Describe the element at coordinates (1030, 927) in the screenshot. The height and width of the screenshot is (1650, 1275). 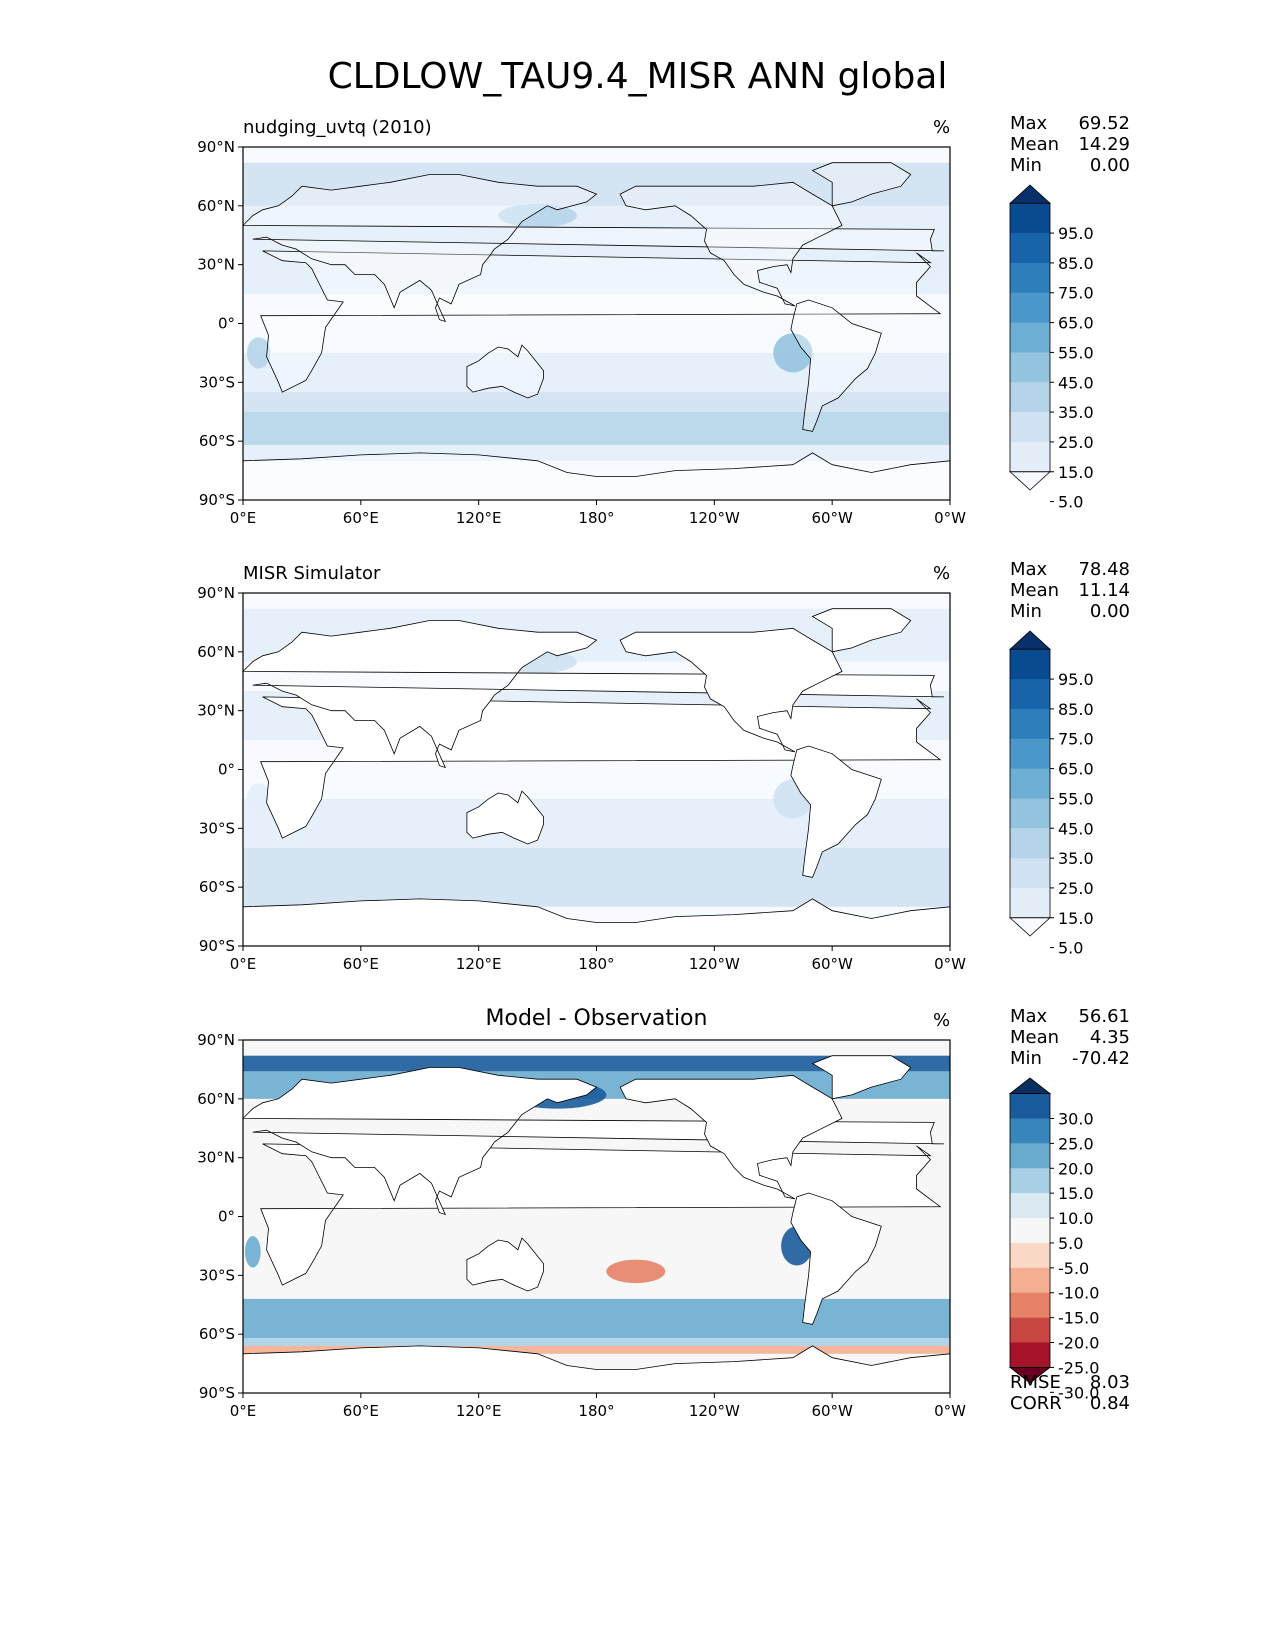
I see `colorbar-extend-min` at that location.